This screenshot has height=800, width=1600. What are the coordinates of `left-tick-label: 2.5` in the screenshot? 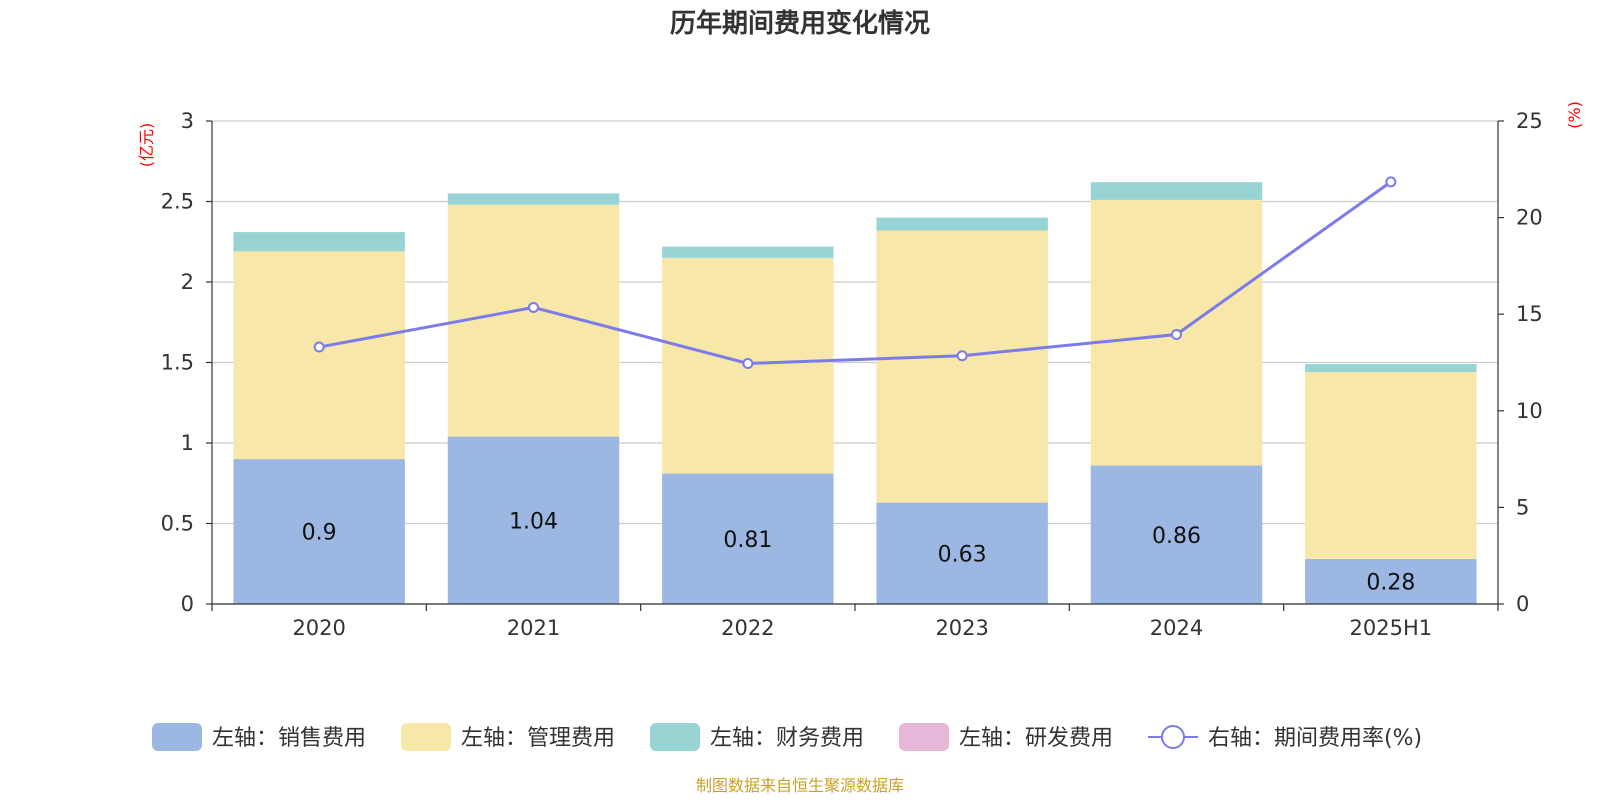 It's located at (177, 202).